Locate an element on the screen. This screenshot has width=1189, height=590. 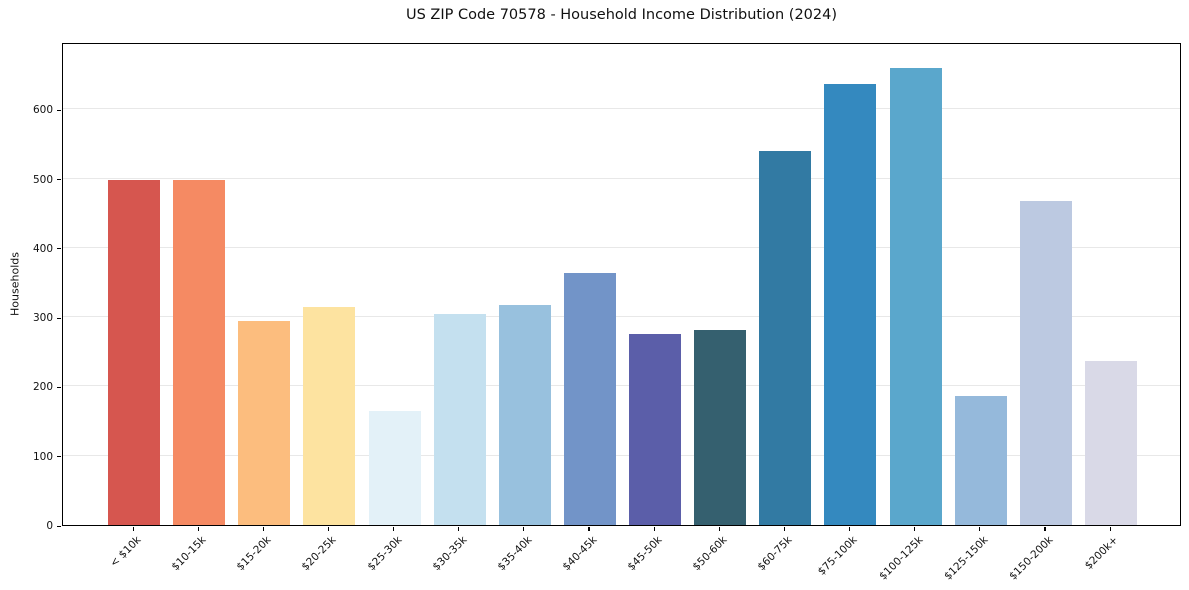
bar-$75-100k is located at coordinates (850, 304).